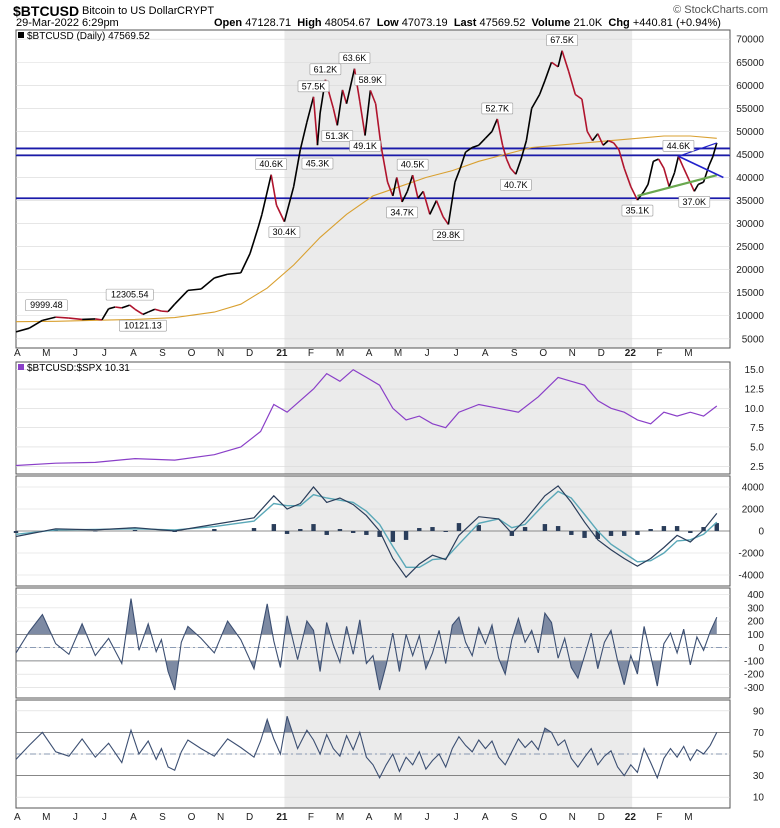 The width and height of the screenshot is (780, 828). What do you see at coordinates (754, 688) in the screenshot?
I see `cci-y-tick: -300` at bounding box center [754, 688].